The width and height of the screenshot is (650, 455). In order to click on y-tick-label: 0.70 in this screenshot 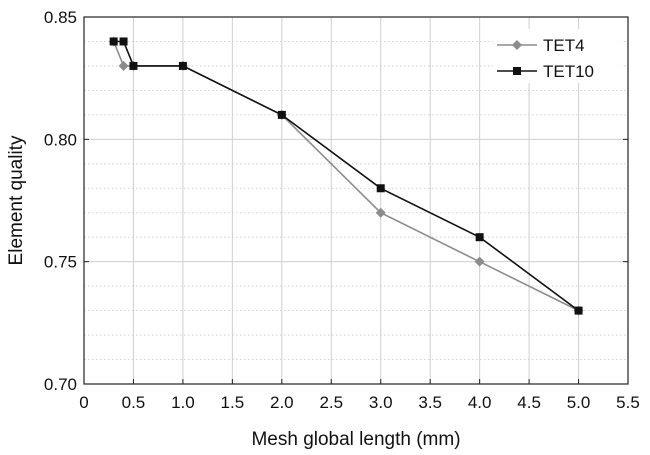, I will do `click(60, 384)`.